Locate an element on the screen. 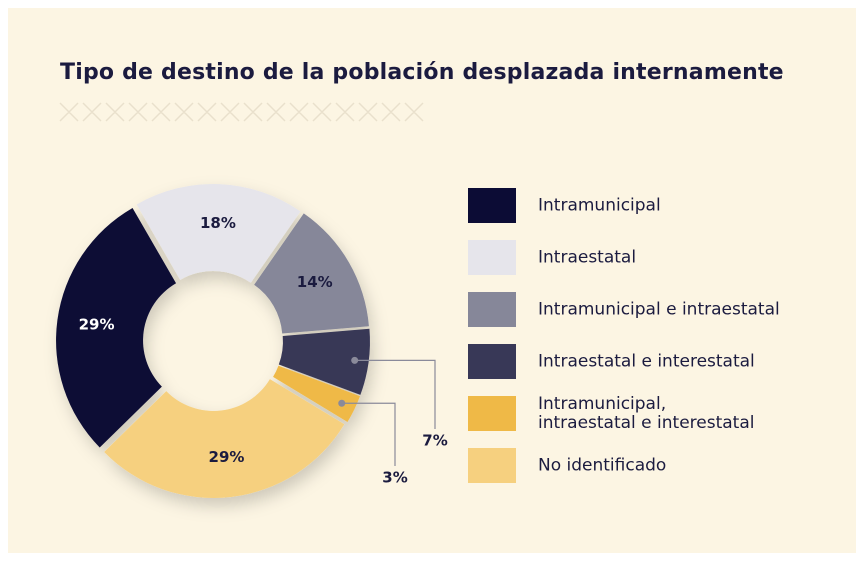  legend-item: Intramunicipal e intraestatal is located at coordinates (648, 310).